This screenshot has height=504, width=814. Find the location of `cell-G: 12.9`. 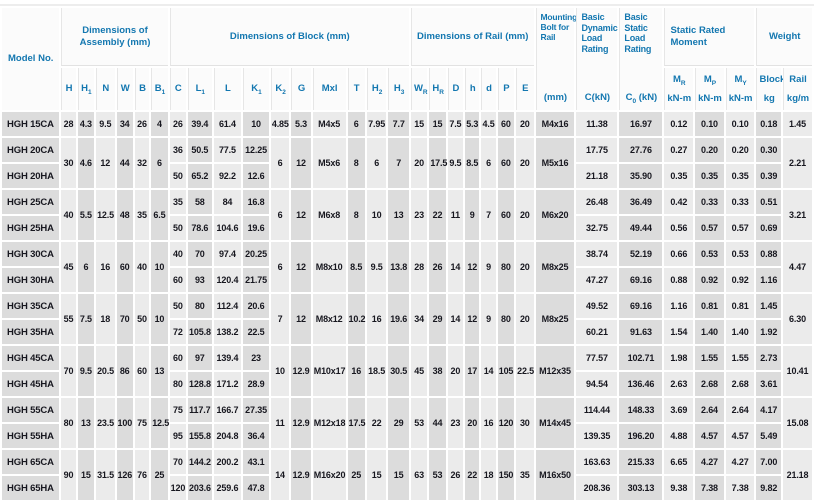

cell-G: 12.9 is located at coordinates (301, 475).